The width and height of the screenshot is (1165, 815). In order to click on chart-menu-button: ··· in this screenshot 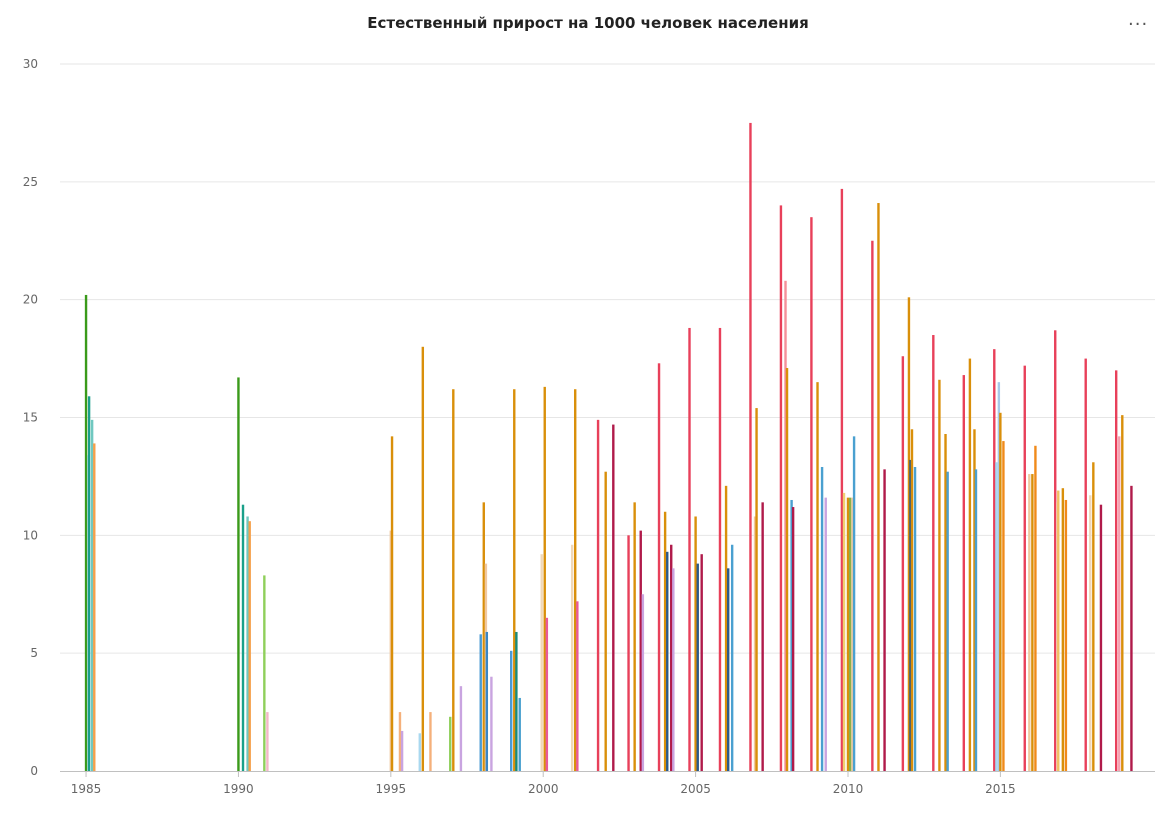, I will do `click(1138, 24)`.